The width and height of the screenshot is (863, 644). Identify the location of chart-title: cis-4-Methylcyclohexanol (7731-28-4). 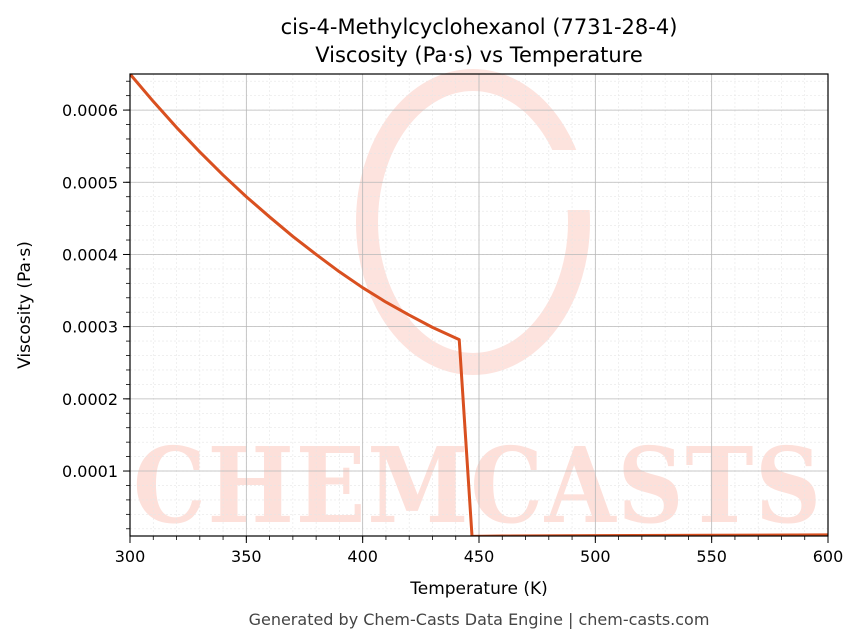
(479, 27).